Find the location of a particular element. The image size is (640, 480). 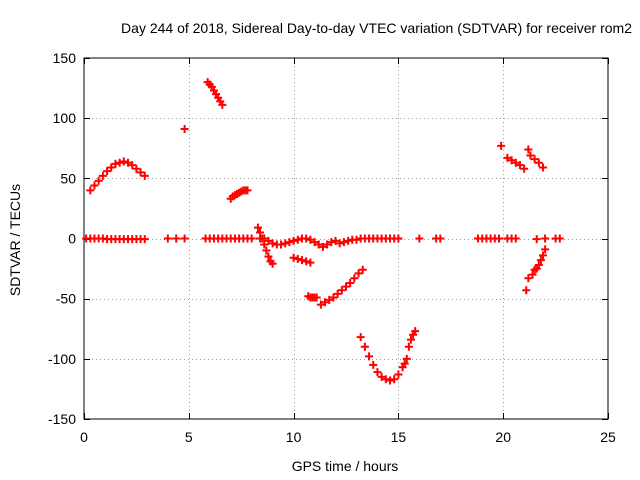

series-cluster-e is located at coordinates (312, 297).